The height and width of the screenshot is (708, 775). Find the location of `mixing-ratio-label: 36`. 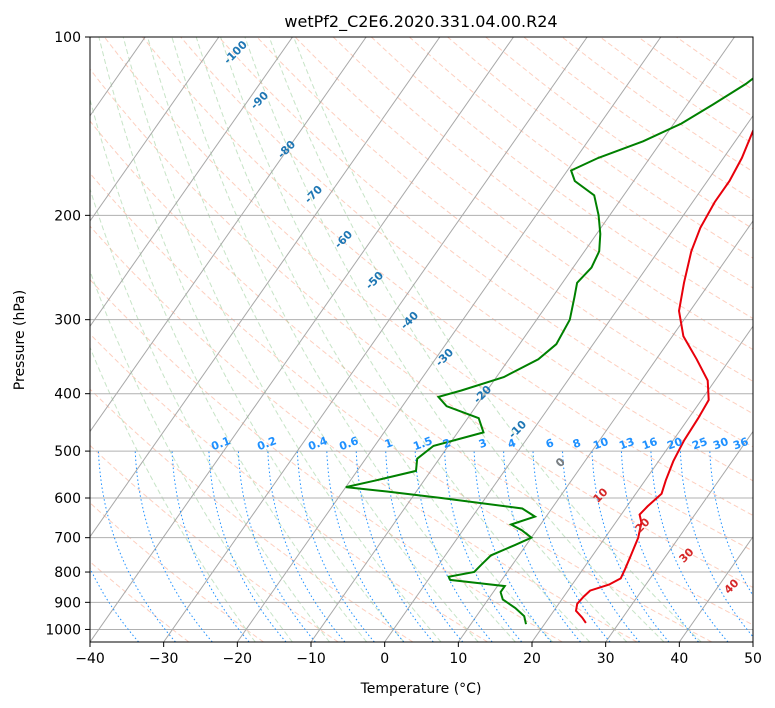

mixing-ratio-label: 36 is located at coordinates (740, 444).